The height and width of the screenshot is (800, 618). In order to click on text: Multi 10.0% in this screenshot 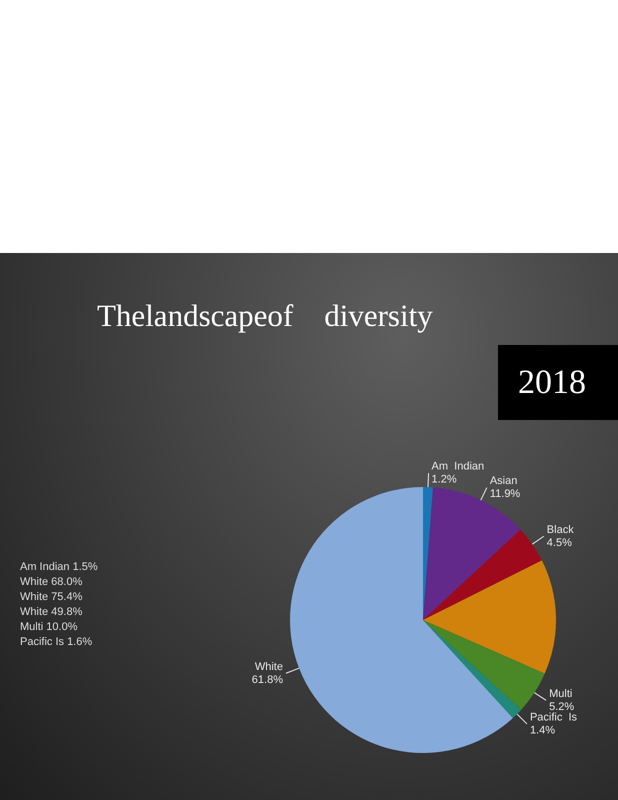, I will do `click(49, 627)`.